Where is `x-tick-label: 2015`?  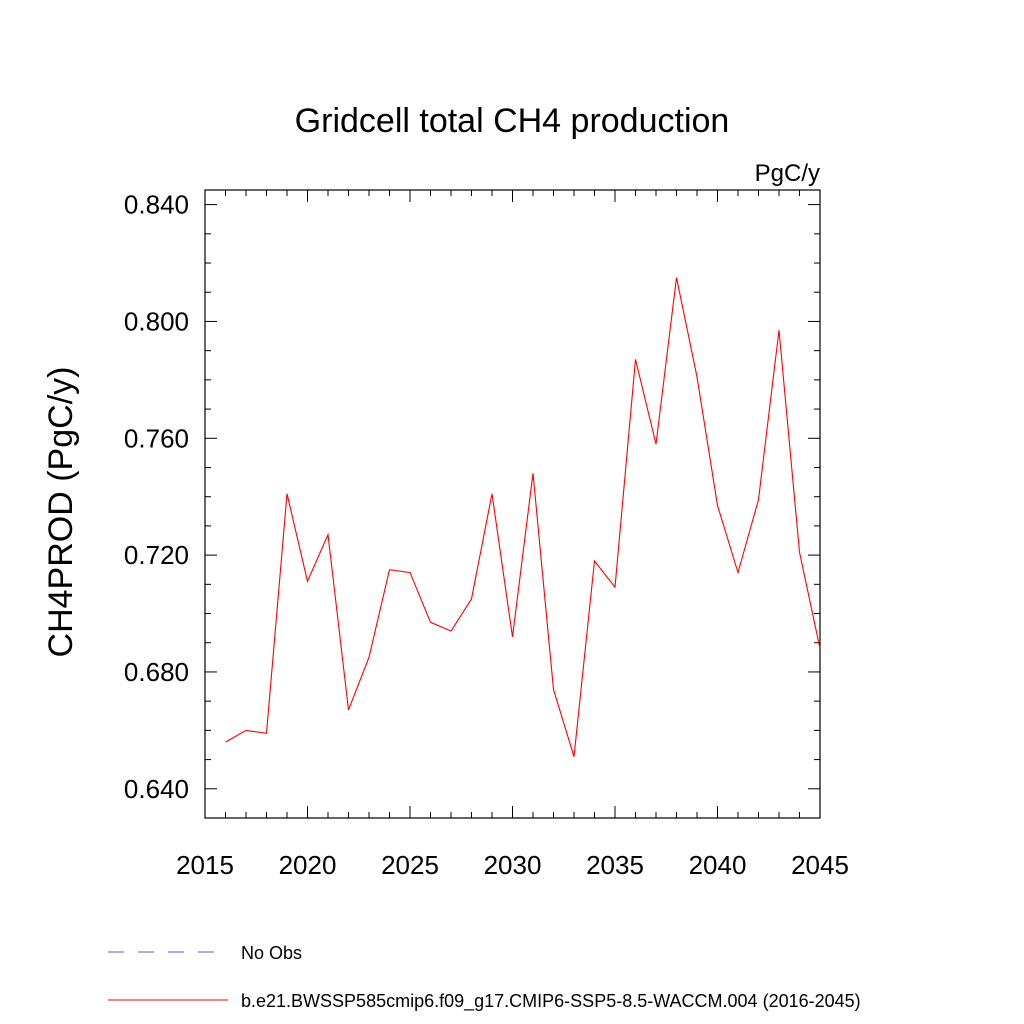
x-tick-label: 2015 is located at coordinates (205, 865).